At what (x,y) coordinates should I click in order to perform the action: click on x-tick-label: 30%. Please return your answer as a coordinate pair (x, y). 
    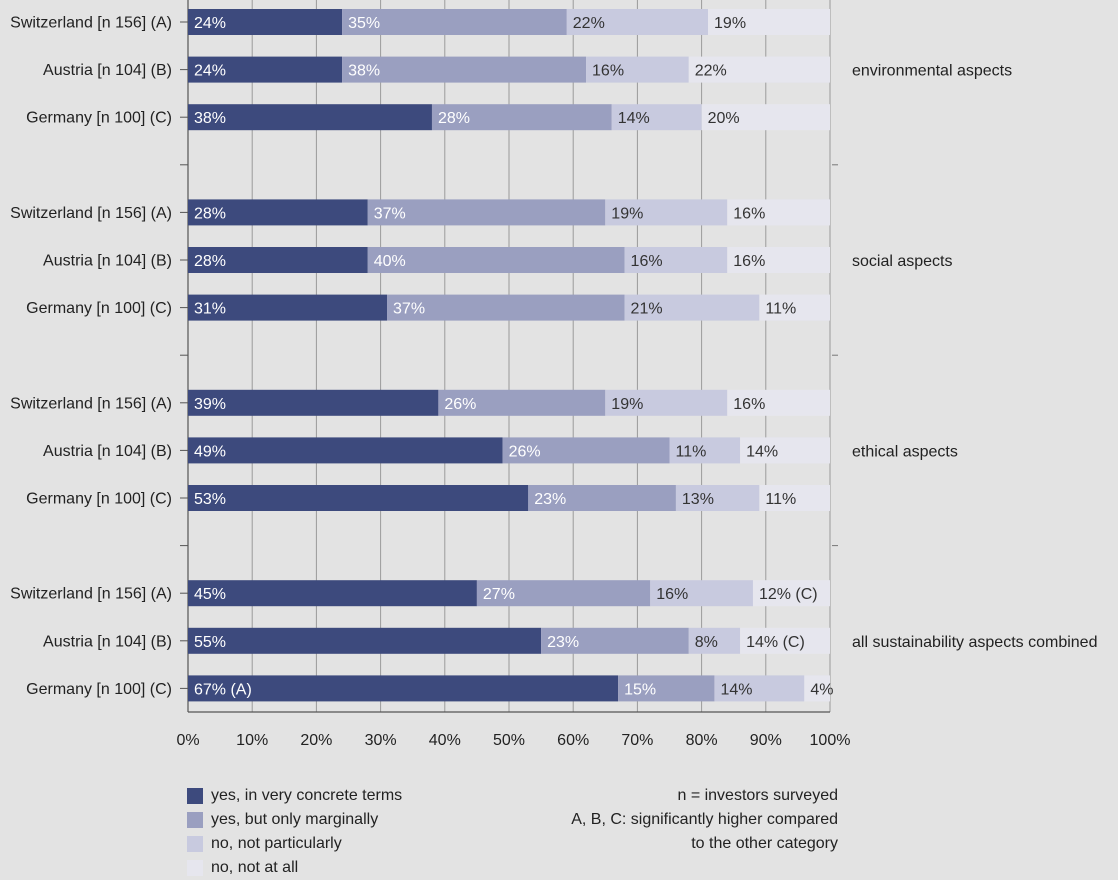
    Looking at the image, I should click on (381, 740).